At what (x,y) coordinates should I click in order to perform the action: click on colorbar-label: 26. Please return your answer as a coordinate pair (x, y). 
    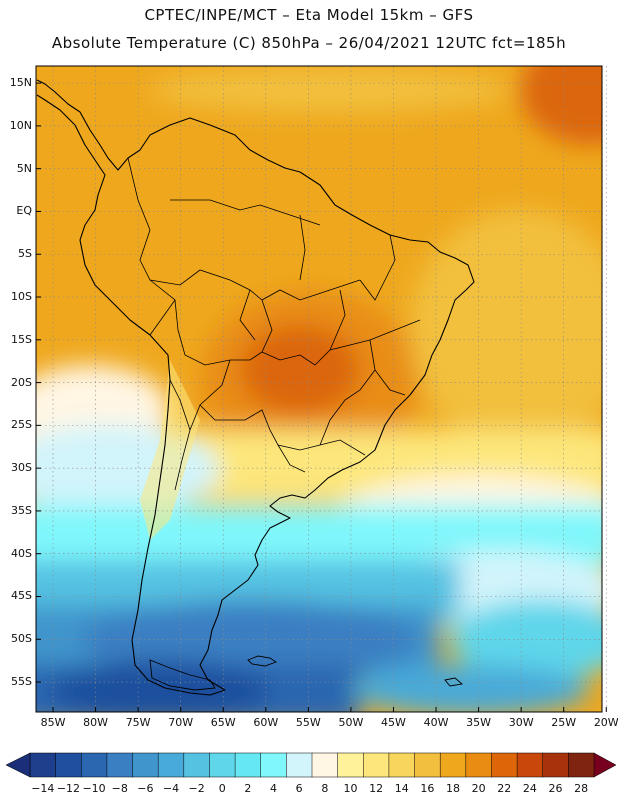
    Looking at the image, I should click on (555, 788).